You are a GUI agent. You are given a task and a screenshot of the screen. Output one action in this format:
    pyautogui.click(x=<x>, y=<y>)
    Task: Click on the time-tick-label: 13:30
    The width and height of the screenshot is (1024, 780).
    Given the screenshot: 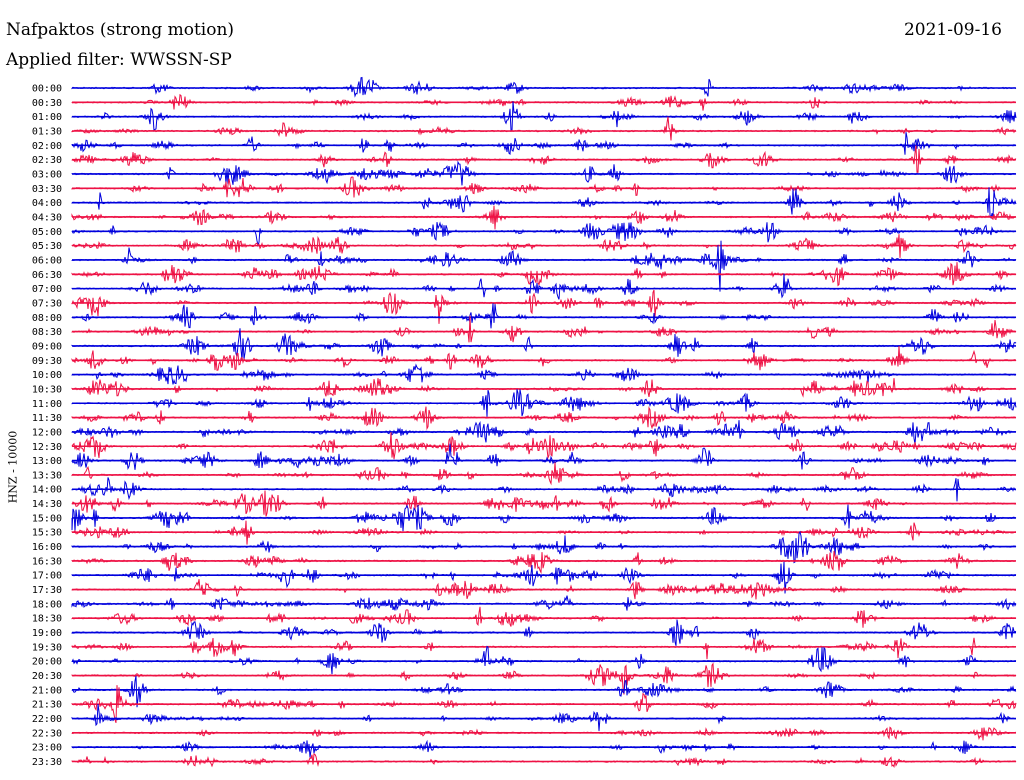 What is the action you would take?
    pyautogui.click(x=47, y=475)
    